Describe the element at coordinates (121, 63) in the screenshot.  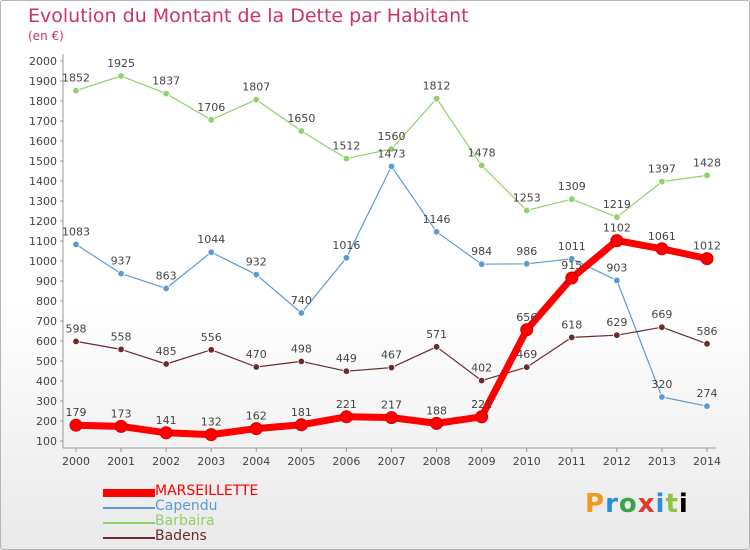
I see `data-label: 1925` at that location.